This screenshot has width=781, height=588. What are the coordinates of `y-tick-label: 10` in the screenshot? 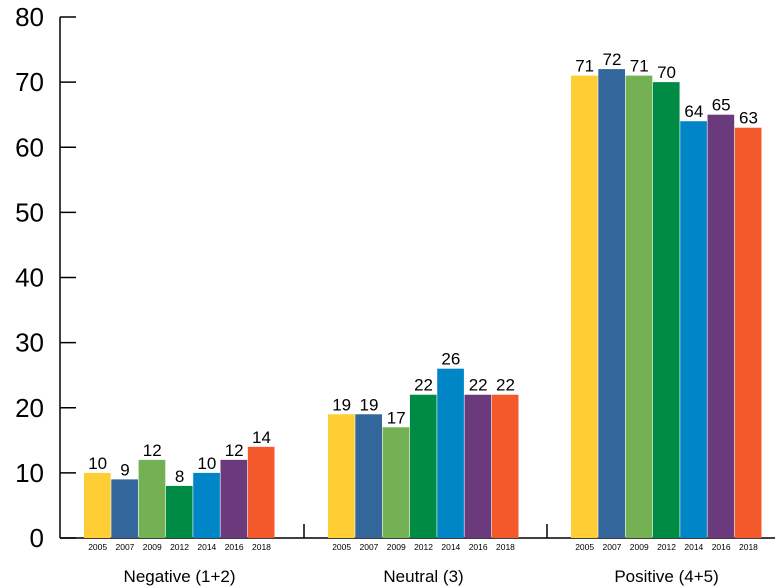 It's located at (29, 473).